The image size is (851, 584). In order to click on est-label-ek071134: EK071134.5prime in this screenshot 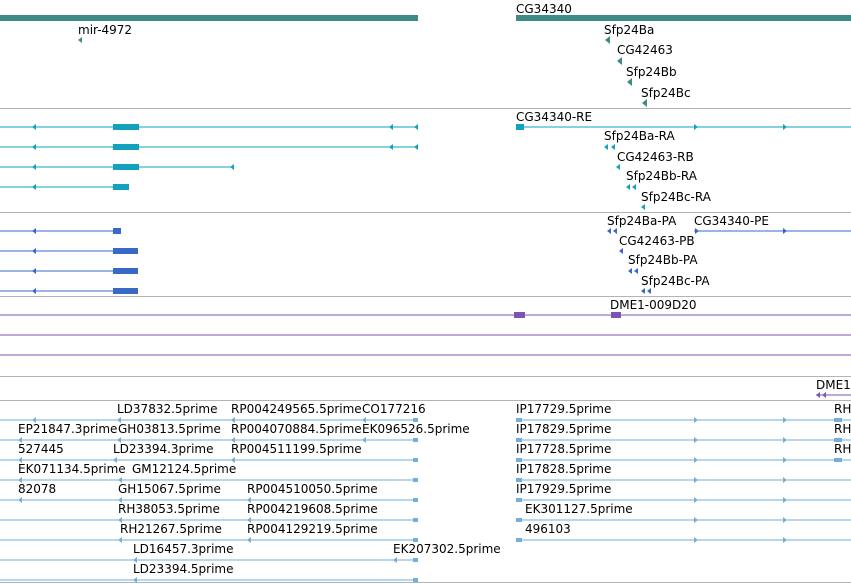, I will do `click(72, 469)`.